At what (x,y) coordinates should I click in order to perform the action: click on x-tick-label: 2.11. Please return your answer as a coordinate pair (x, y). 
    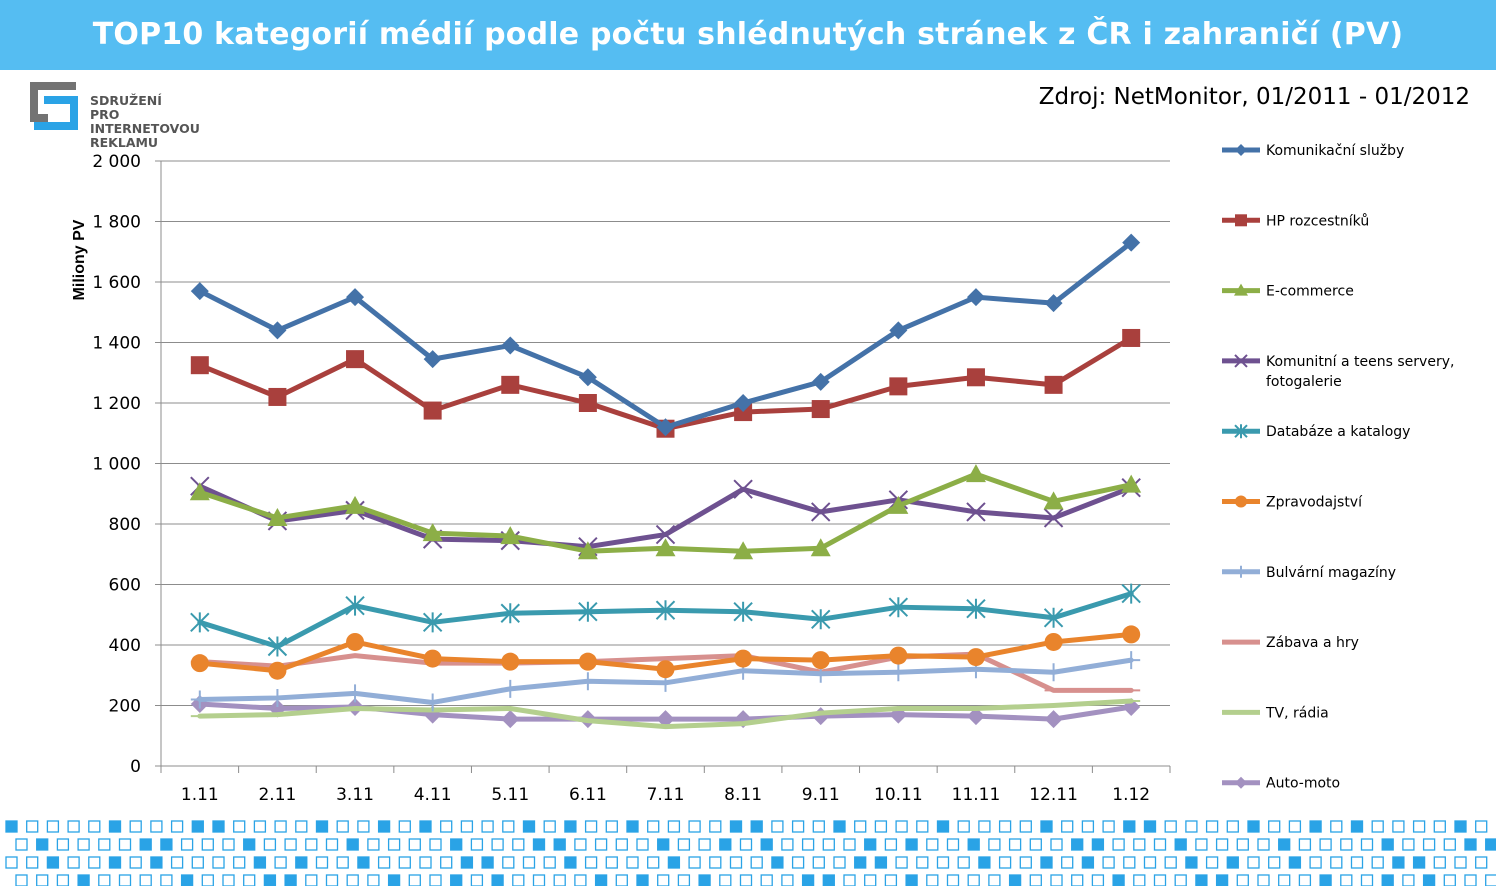
    Looking at the image, I should click on (277, 795).